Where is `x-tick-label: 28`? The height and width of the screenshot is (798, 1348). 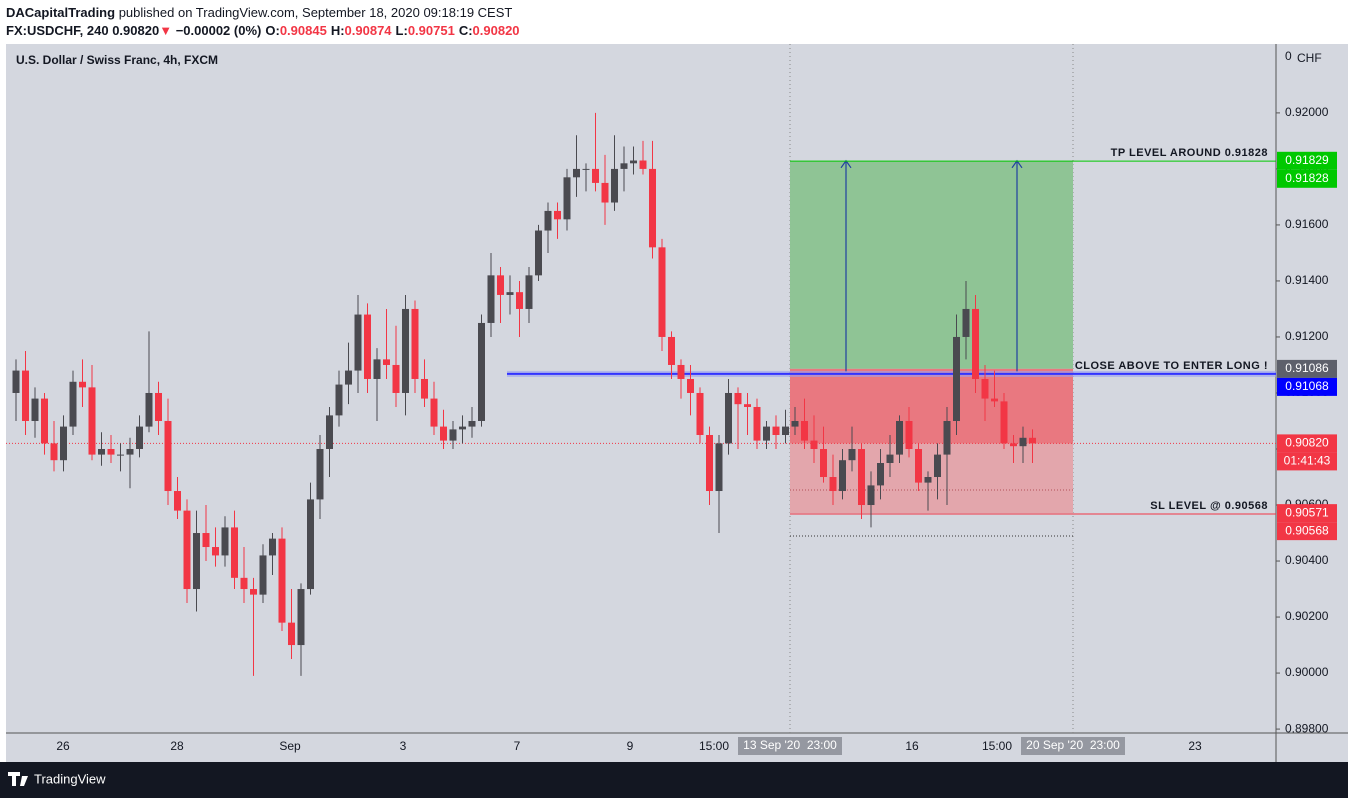 x-tick-label: 28 is located at coordinates (177, 746).